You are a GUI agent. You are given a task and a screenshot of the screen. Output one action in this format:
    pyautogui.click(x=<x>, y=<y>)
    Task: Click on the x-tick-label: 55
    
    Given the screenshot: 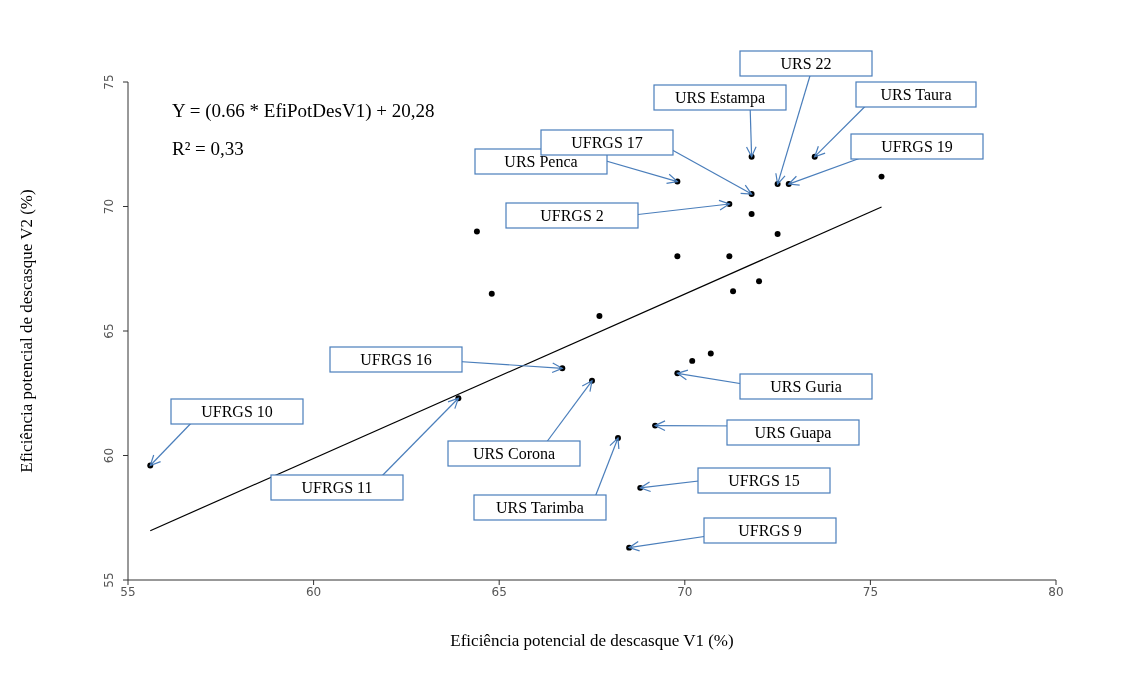 What is the action you would take?
    pyautogui.click(x=128, y=591)
    